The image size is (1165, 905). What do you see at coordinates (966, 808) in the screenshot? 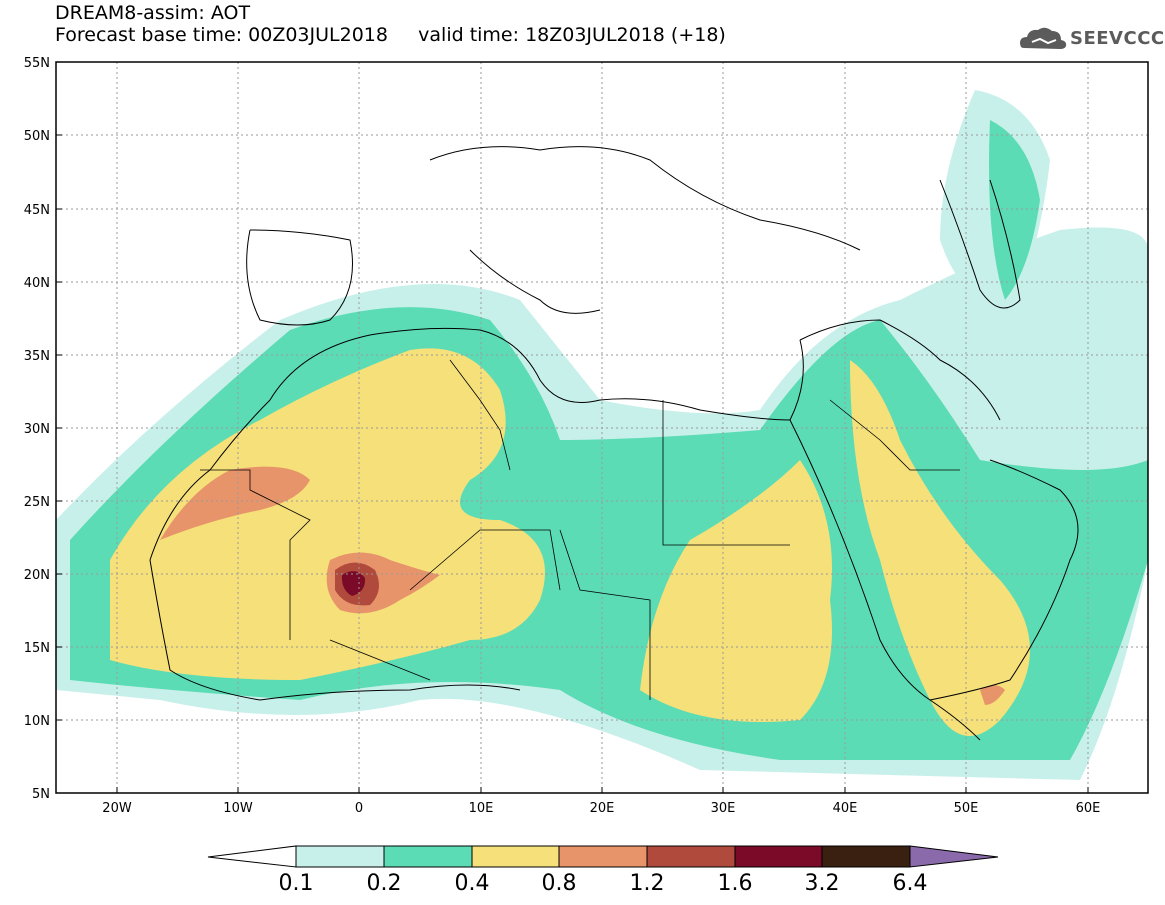
I see `lon-label: 50E` at bounding box center [966, 808].